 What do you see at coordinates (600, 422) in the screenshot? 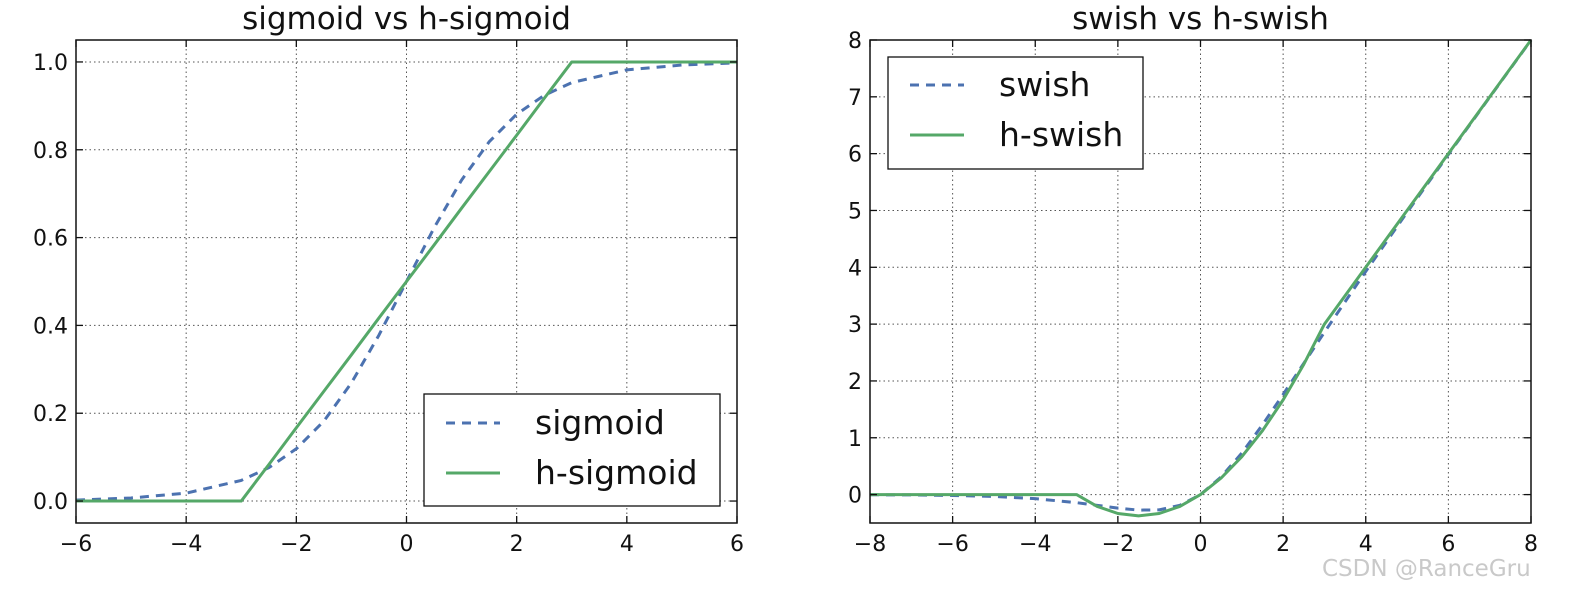
I see `legend-label-sigmoid: sigmoid` at bounding box center [600, 422].